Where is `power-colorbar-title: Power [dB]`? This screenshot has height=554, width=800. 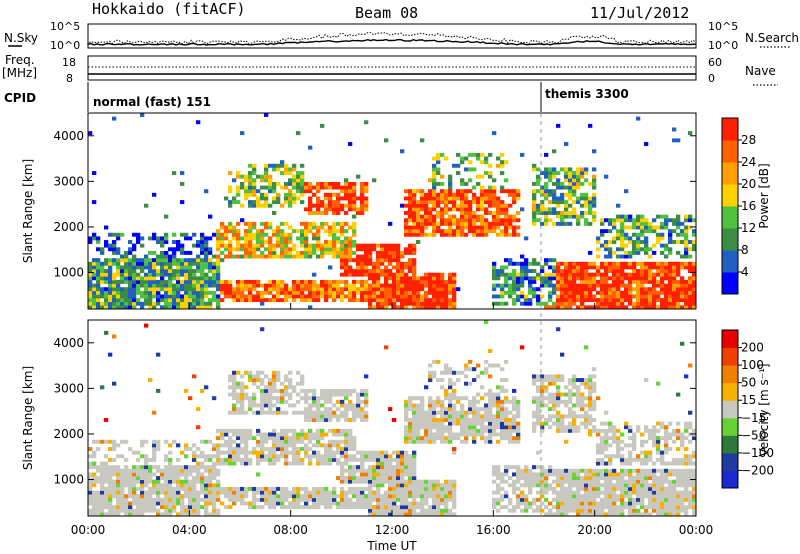
power-colorbar-title: Power [dB] is located at coordinates (764, 195).